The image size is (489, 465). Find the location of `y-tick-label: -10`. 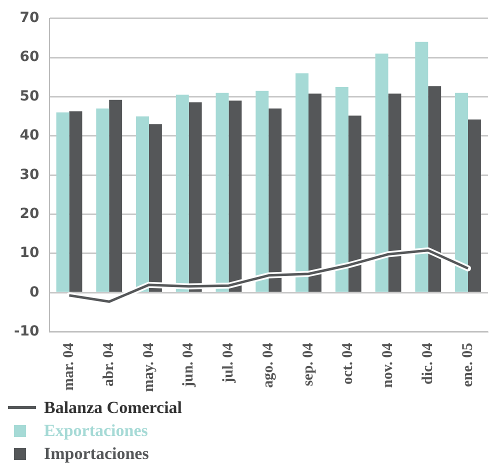

y-tick-label: -10 is located at coordinates (27, 331).